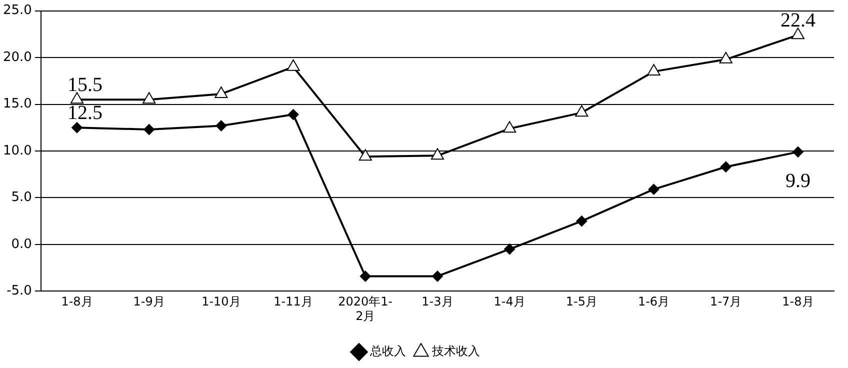  Describe the element at coordinates (17, 104) in the screenshot. I see `y-tick-label: 15.0` at that location.